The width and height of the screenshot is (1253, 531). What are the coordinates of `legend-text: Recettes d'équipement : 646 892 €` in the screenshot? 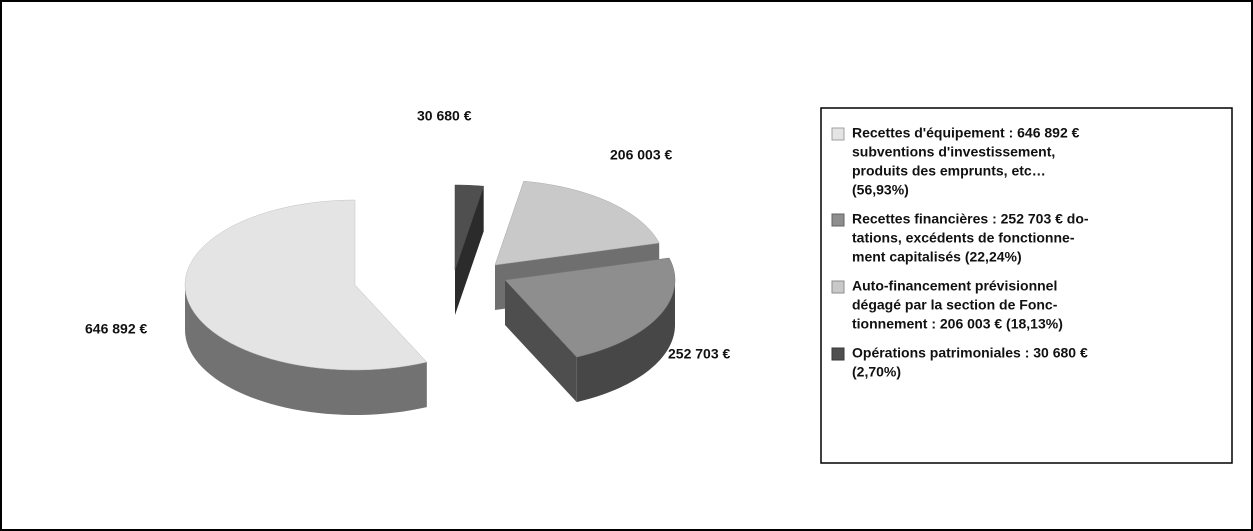 It's located at (966, 133).